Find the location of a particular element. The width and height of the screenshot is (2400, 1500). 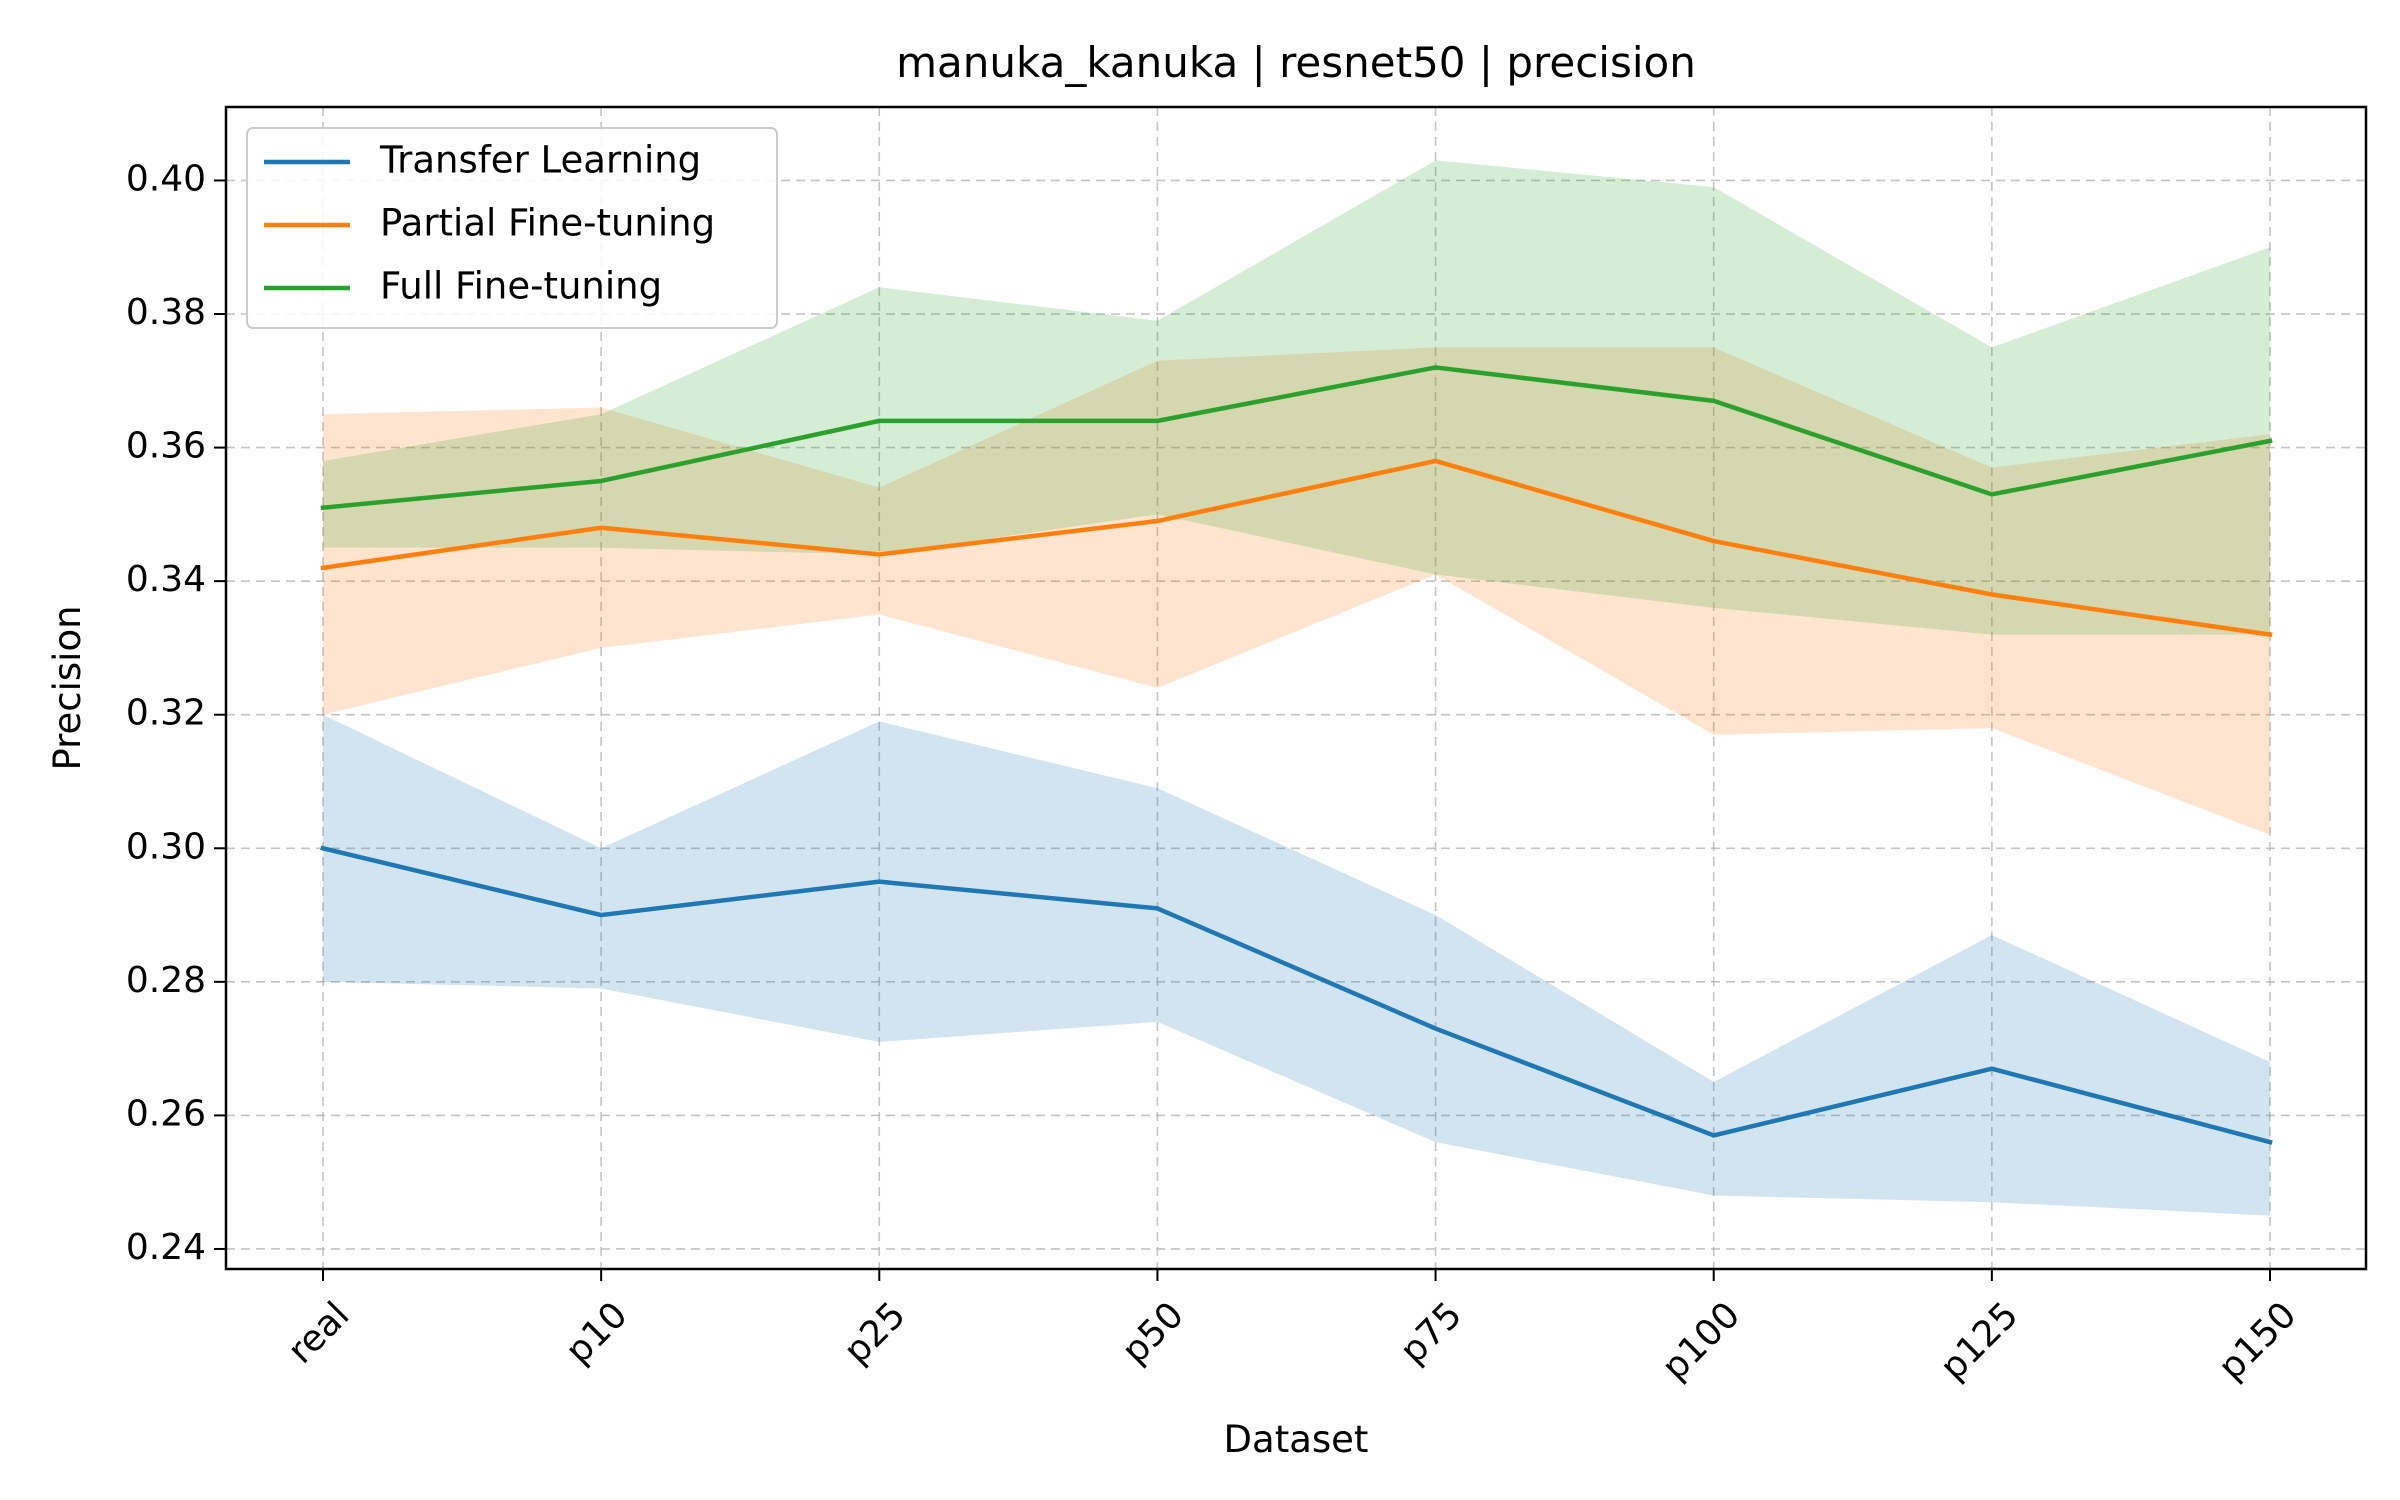

chart-title: manuka_kanuka | resnet50 | precision is located at coordinates (1296, 62).